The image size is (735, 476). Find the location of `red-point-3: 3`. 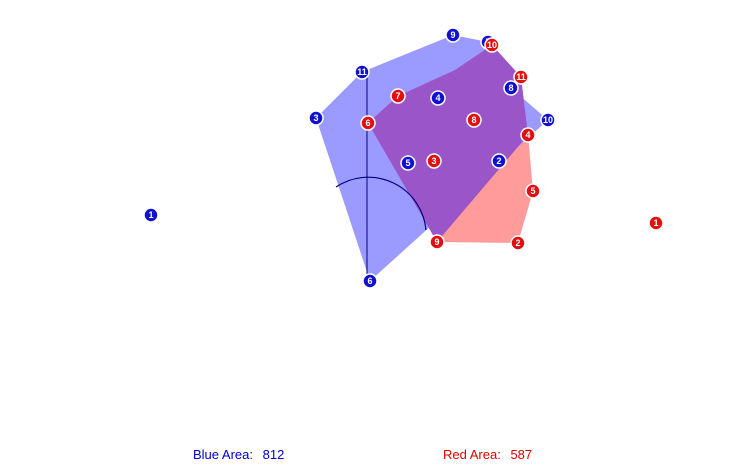

red-point-3: 3 is located at coordinates (434, 161).